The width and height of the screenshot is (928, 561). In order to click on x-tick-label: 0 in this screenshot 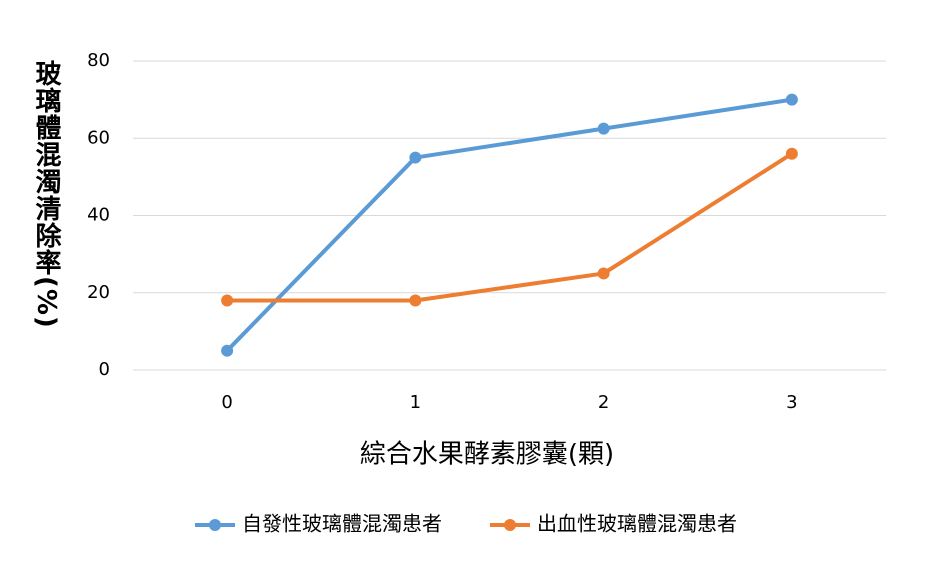, I will do `click(226, 402)`.